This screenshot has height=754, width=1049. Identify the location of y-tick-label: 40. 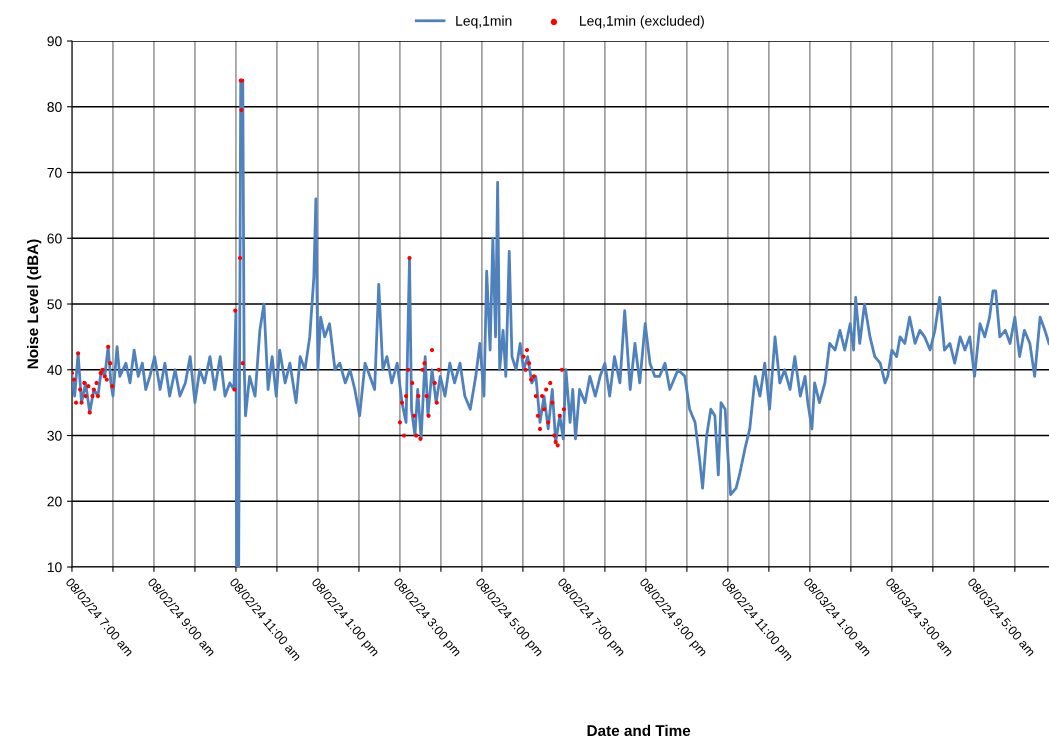
(54, 370).